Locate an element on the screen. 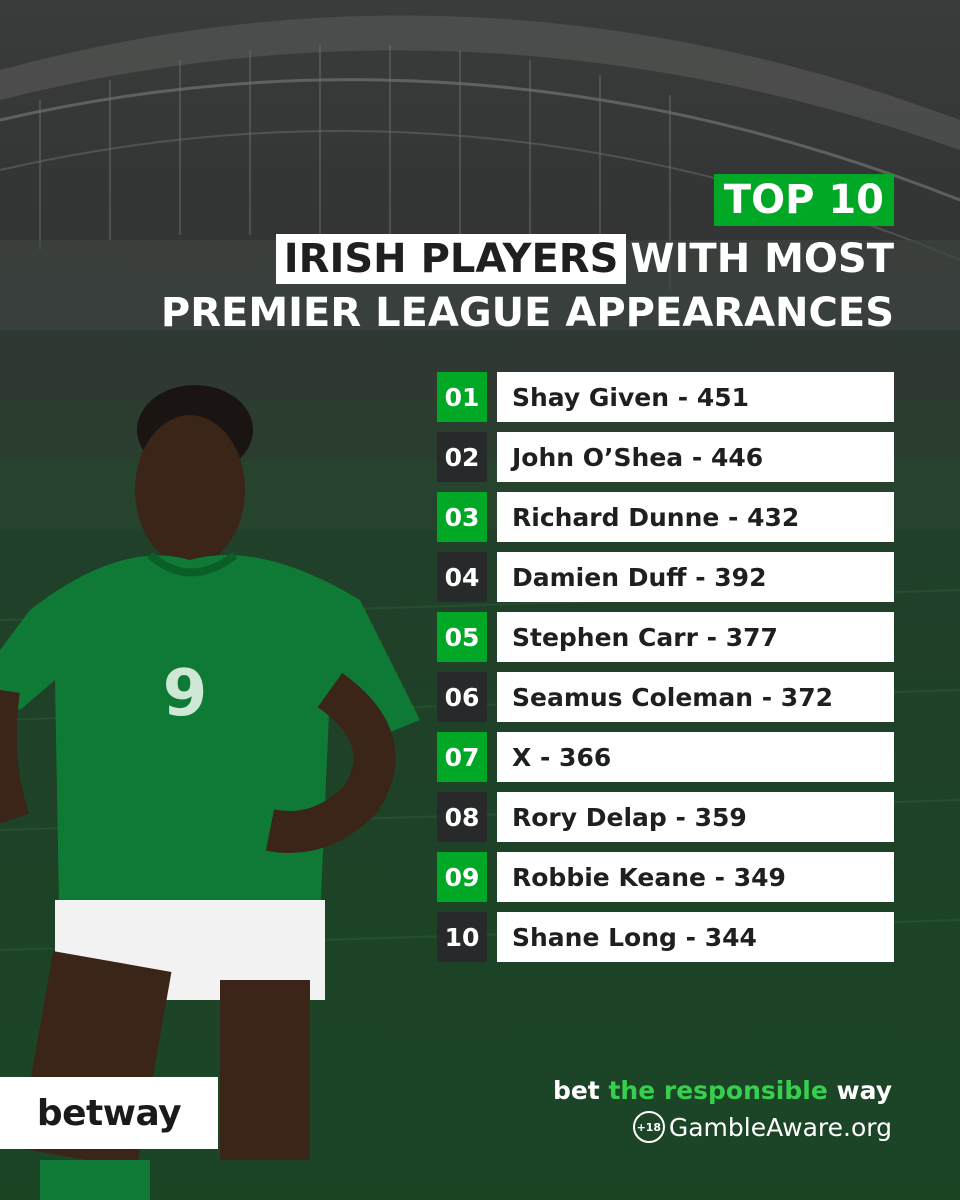  rank-number: 03 is located at coordinates (462, 517).